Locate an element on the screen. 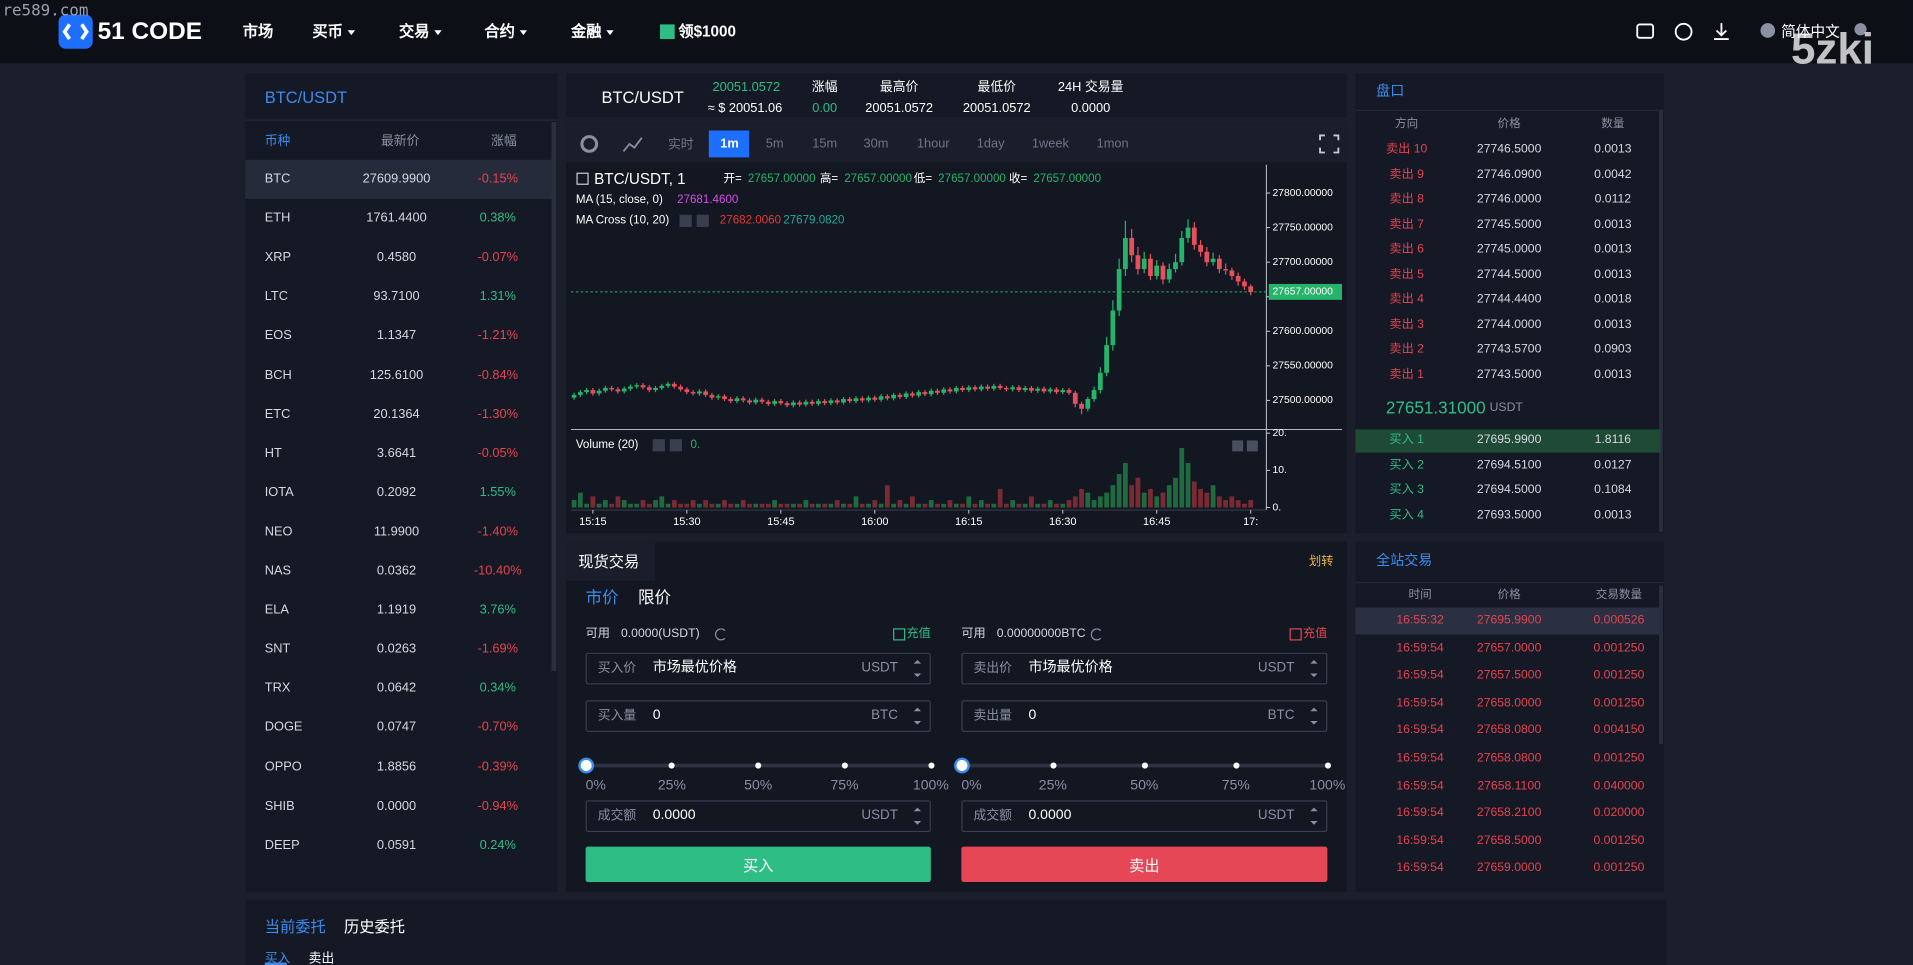  nav-item: 金融 is located at coordinates (592, 31).